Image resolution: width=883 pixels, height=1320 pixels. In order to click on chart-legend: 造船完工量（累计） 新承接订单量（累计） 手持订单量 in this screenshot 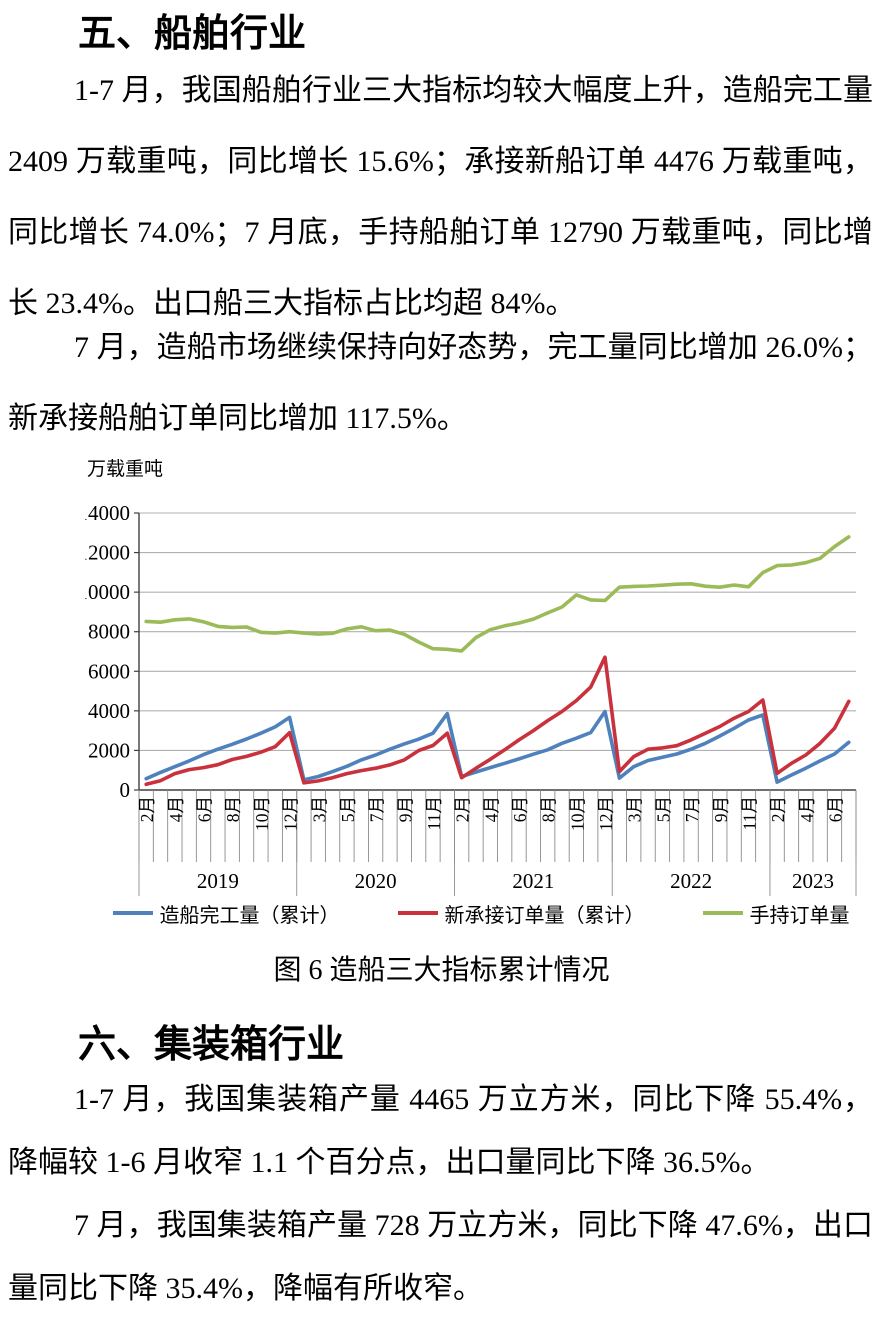, I will do `click(481, 913)`.